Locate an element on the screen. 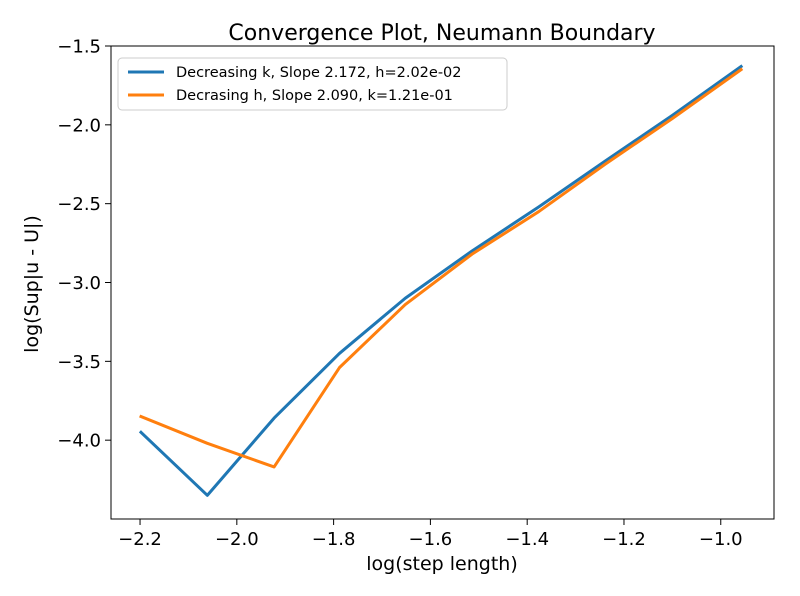  x-tick-label: −1.4 is located at coordinates (527, 539).